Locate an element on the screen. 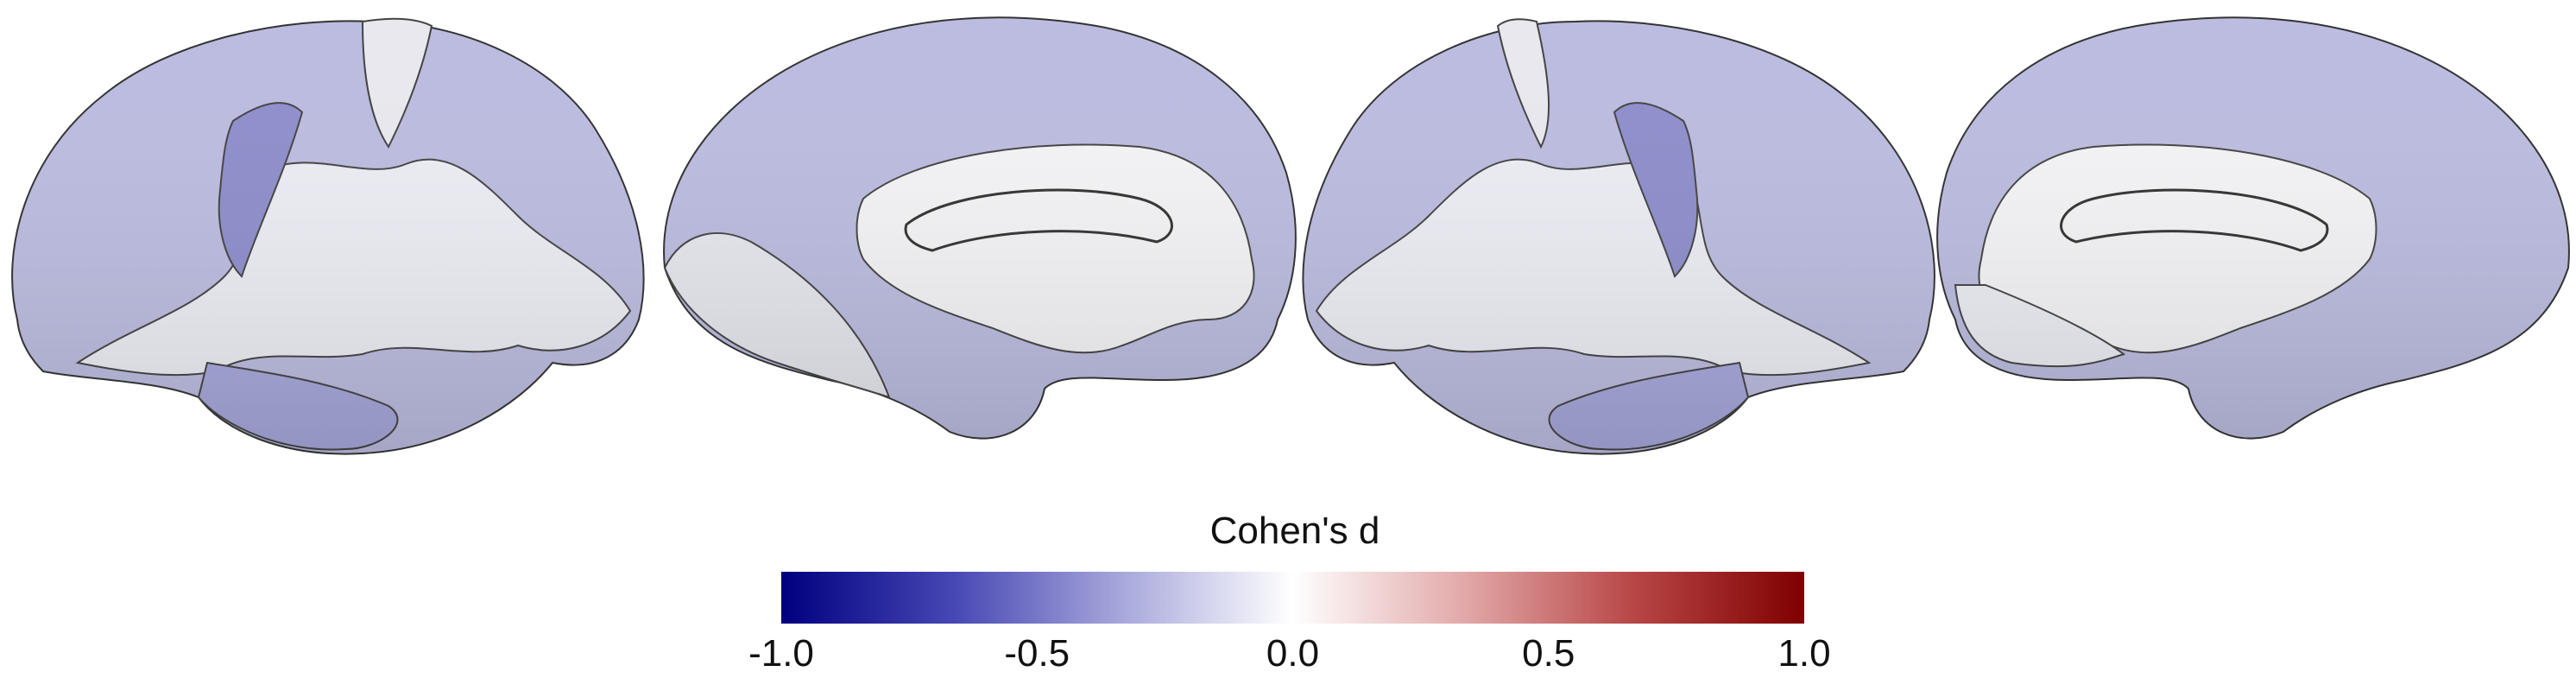 This screenshot has width=2576, height=678. colorbar-tick-label: 0.5 is located at coordinates (1548, 653).